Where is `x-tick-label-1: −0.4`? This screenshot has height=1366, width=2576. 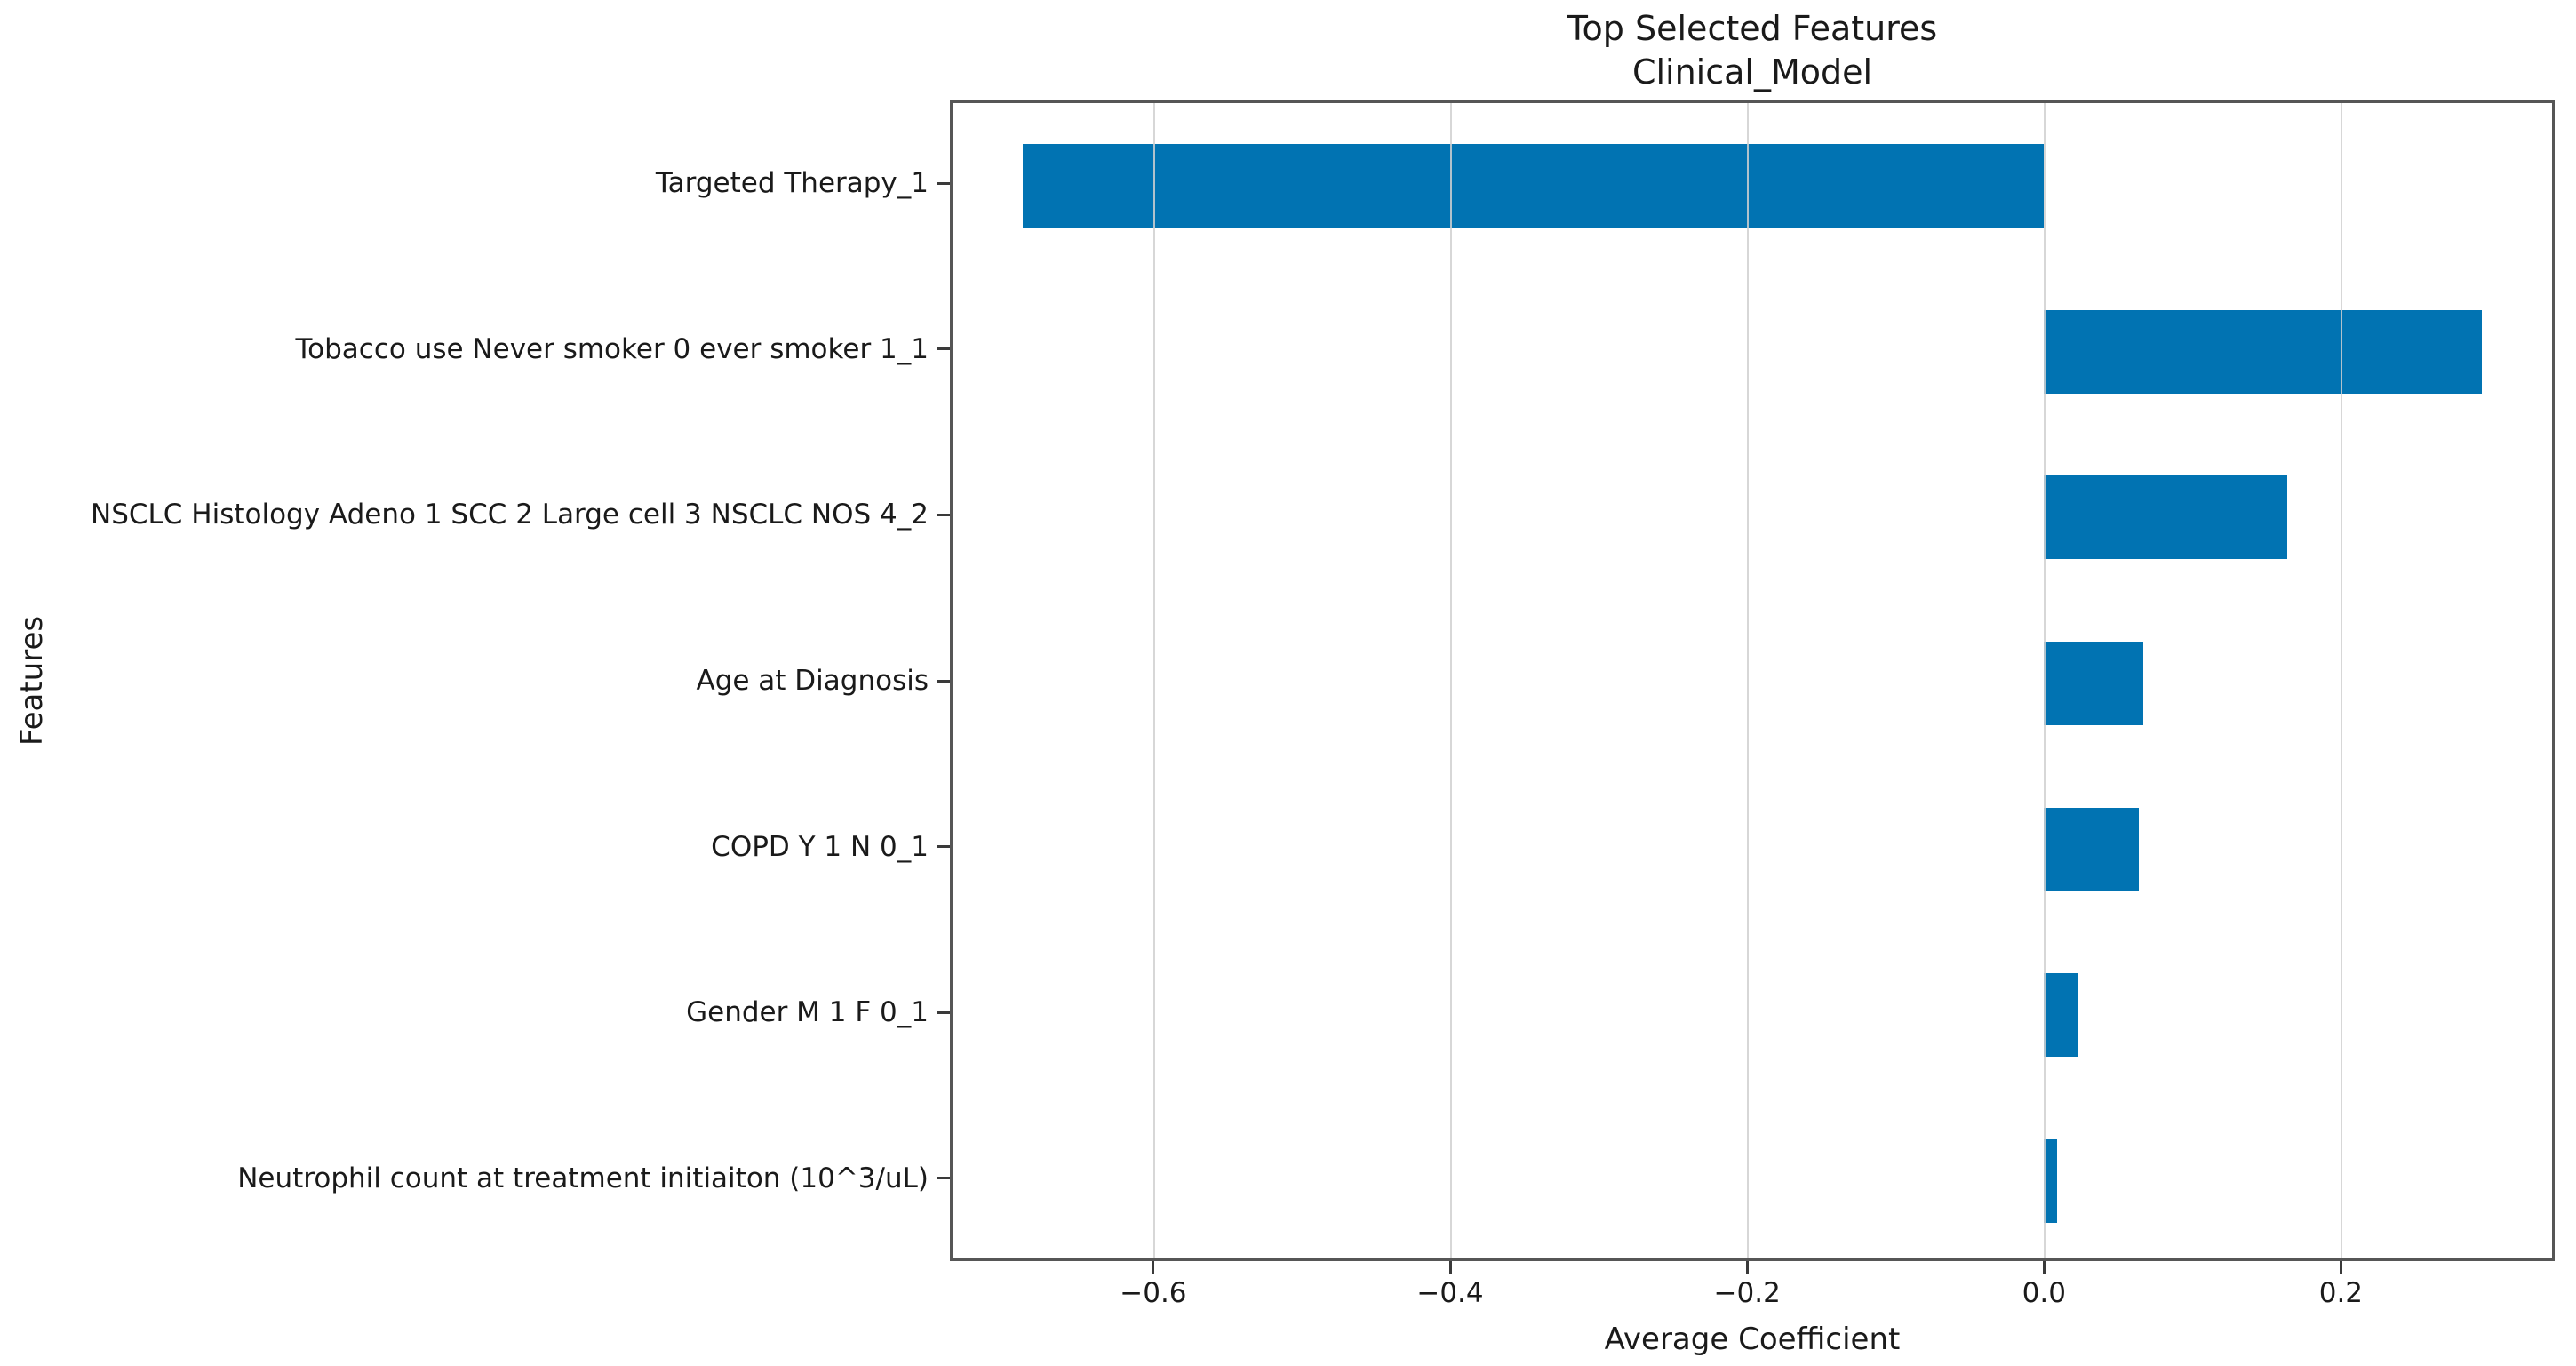 x-tick-label-1: −0.4 is located at coordinates (1450, 1293).